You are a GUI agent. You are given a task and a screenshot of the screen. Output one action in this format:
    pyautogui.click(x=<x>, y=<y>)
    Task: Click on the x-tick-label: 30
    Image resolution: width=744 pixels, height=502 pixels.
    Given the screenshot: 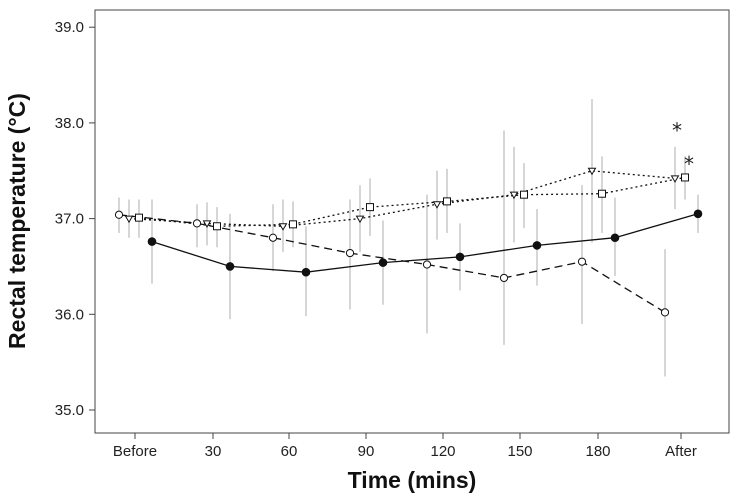 What is the action you would take?
    pyautogui.click(x=213, y=451)
    